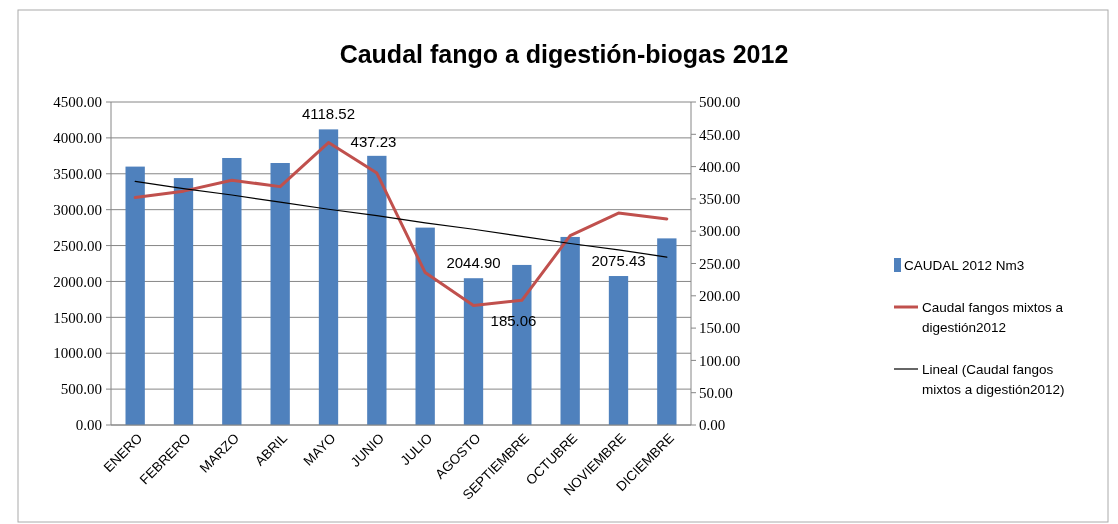 The width and height of the screenshot is (1118, 524). What do you see at coordinates (964, 265) in the screenshot?
I see `legend-label: CAUDAL 2012 Nm3` at bounding box center [964, 265].